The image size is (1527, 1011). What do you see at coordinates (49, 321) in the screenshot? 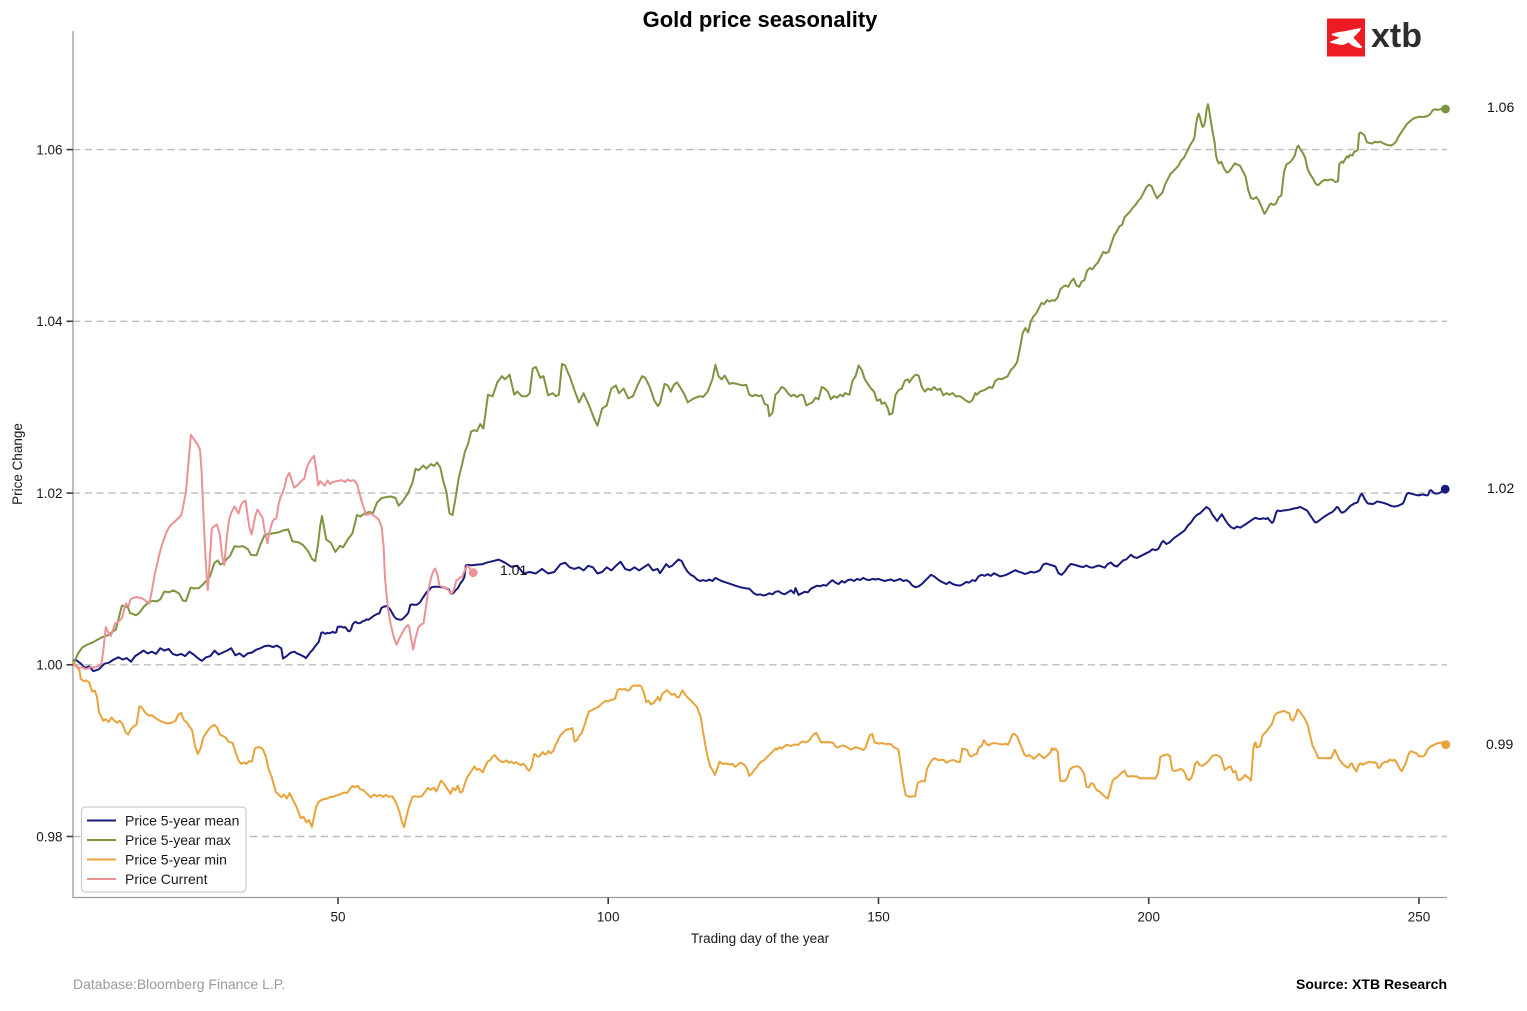
I see `svg-text: 1.04` at bounding box center [49, 321].